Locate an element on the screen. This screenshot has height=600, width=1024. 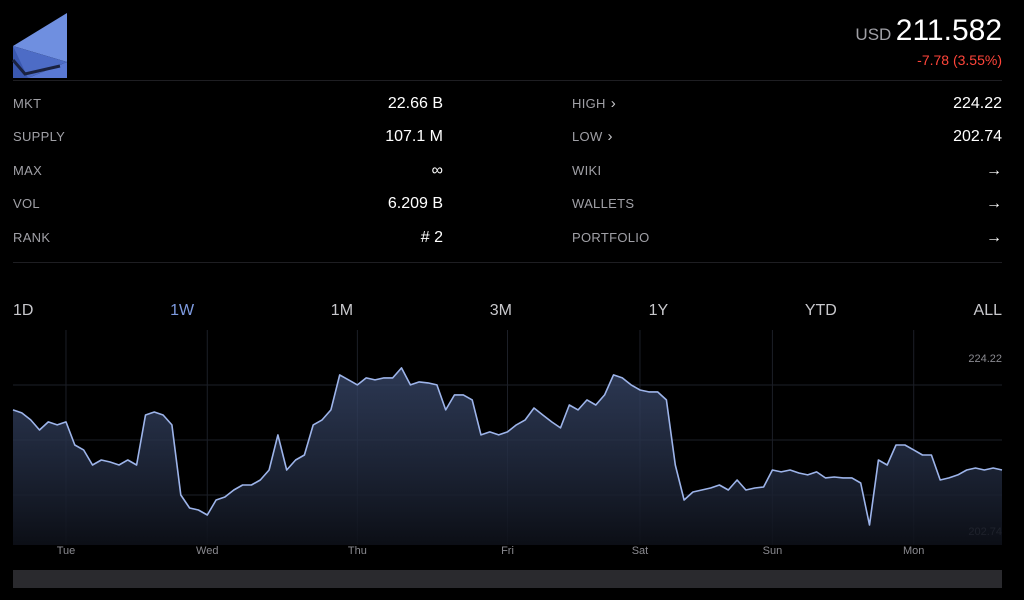
stat-value: 22.66 B is located at coordinates (415, 103).